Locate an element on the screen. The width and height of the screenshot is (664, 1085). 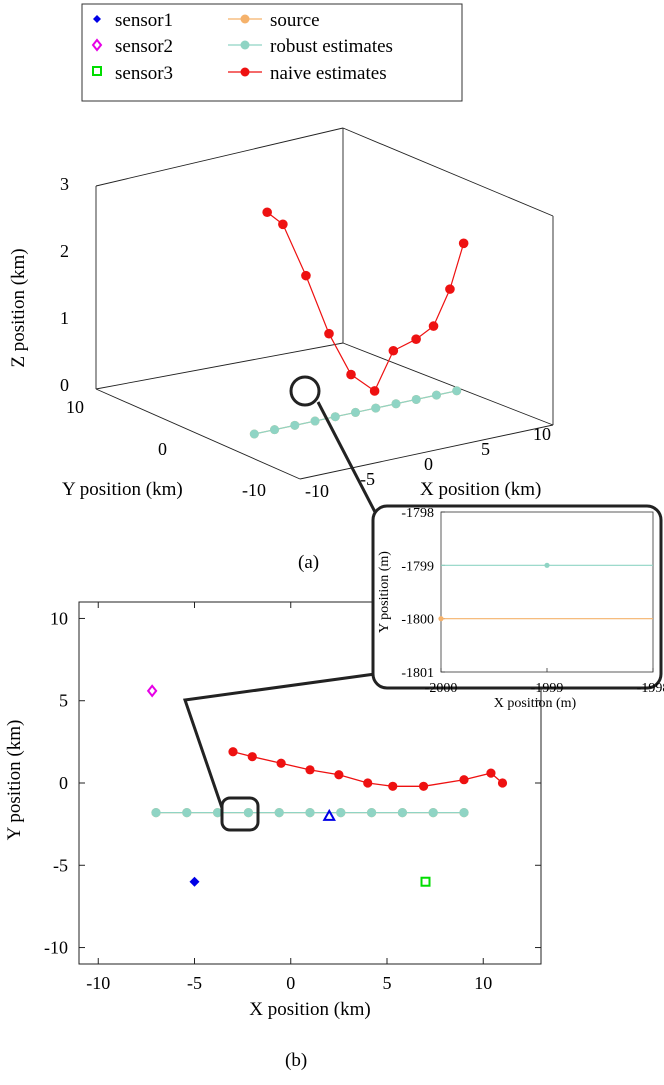
inset-y-tick-label: -1801 is located at coordinates (417, 673).